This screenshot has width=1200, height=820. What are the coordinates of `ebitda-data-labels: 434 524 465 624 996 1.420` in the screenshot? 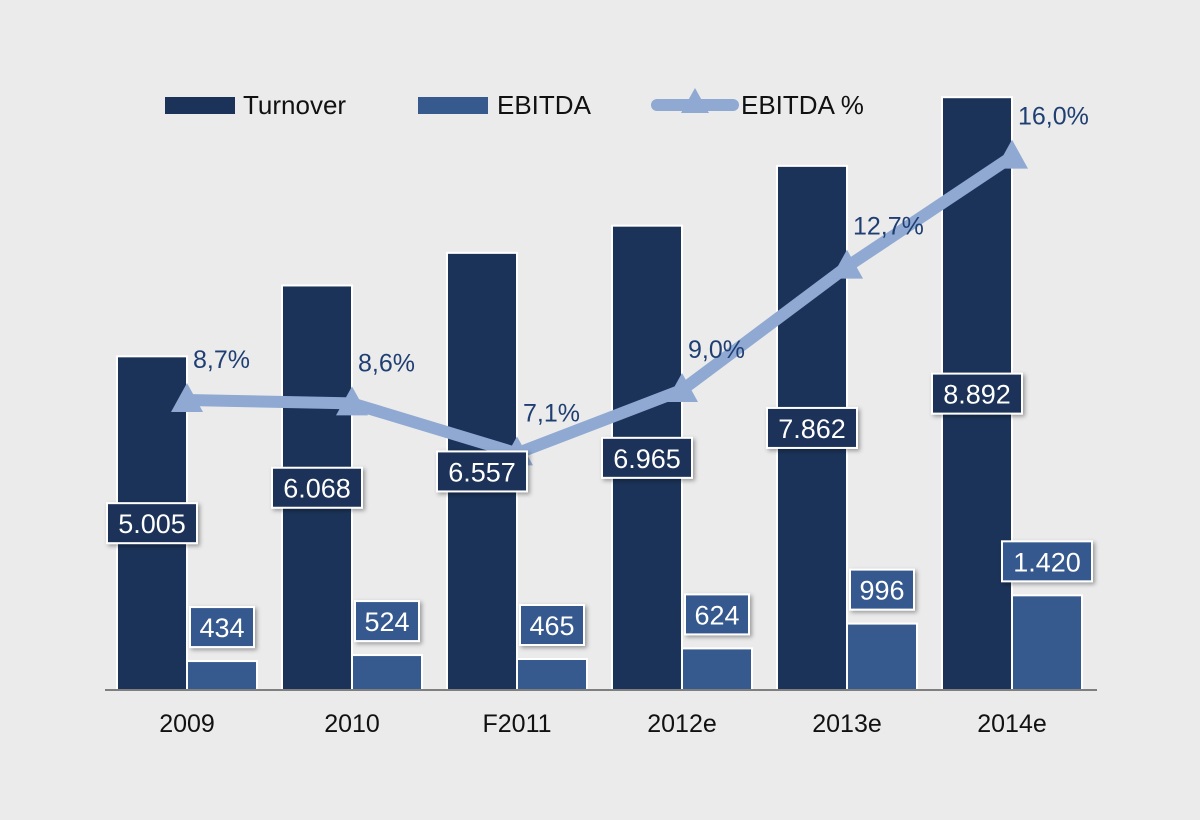 It's located at (641, 594).